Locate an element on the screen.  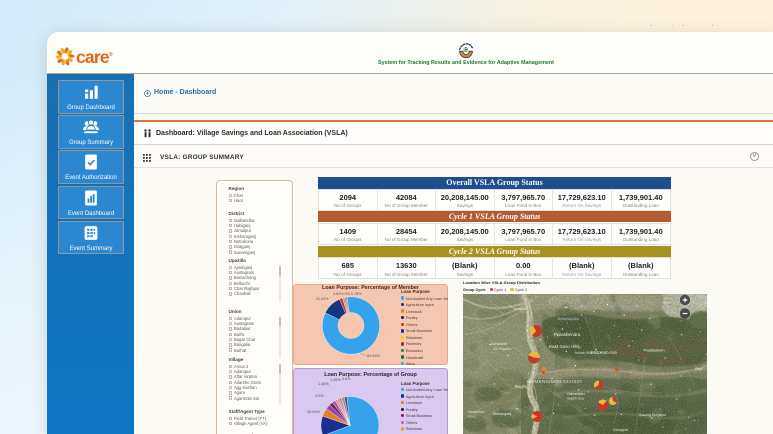
svg-text: Haluaghat is located at coordinates (620, 430).